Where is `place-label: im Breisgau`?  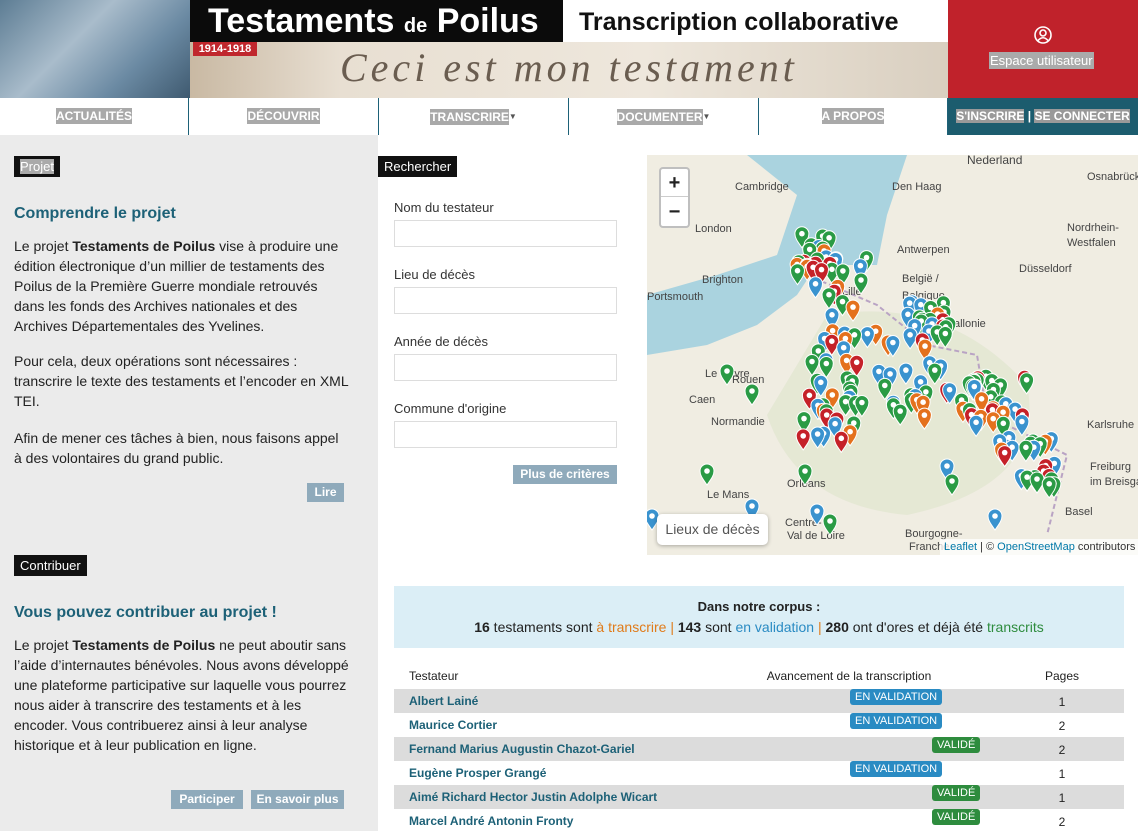 place-label: im Breisgau is located at coordinates (1114, 482).